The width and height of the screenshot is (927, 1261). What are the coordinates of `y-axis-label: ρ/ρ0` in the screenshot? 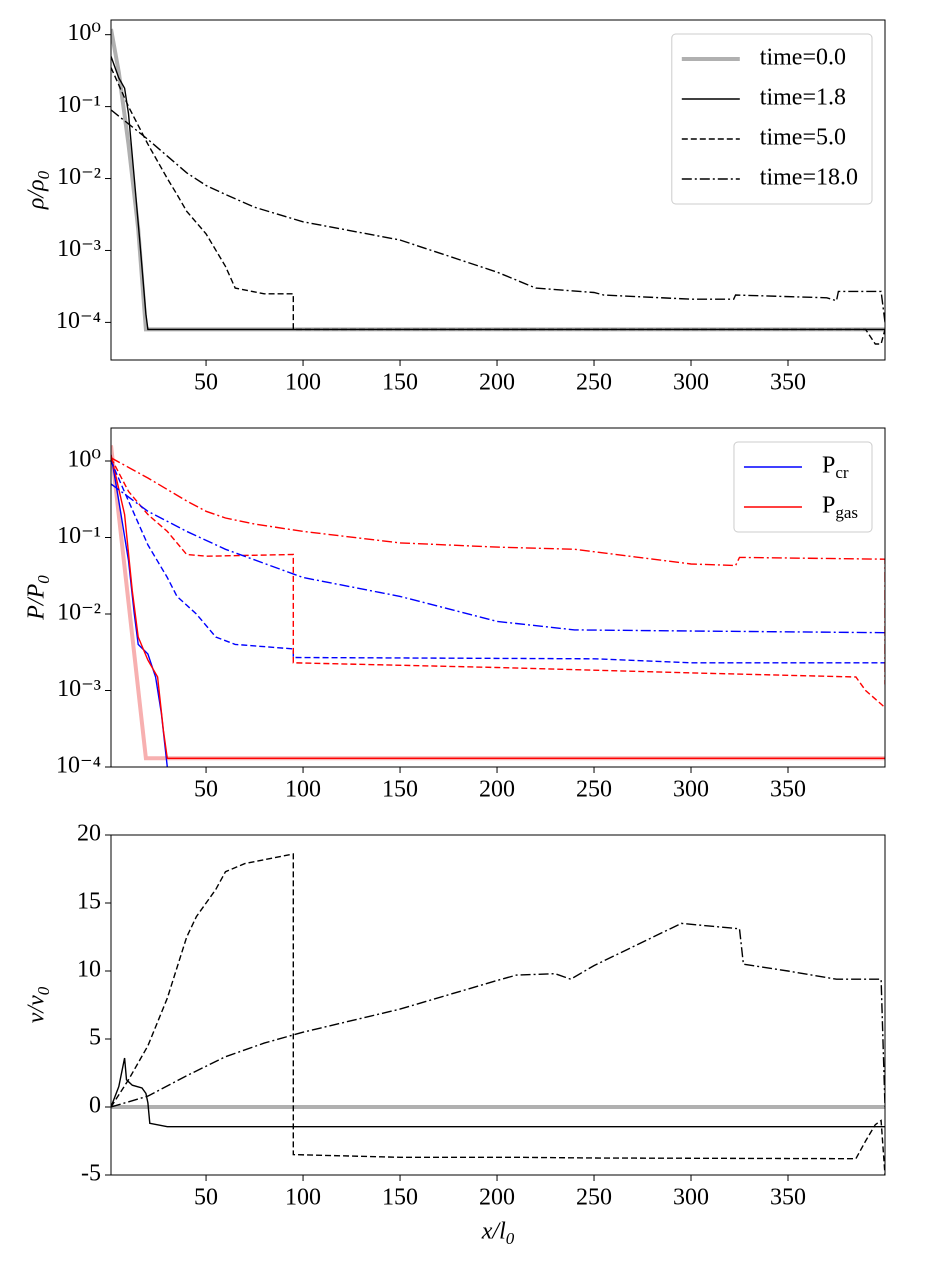 It's located at (38, 190).